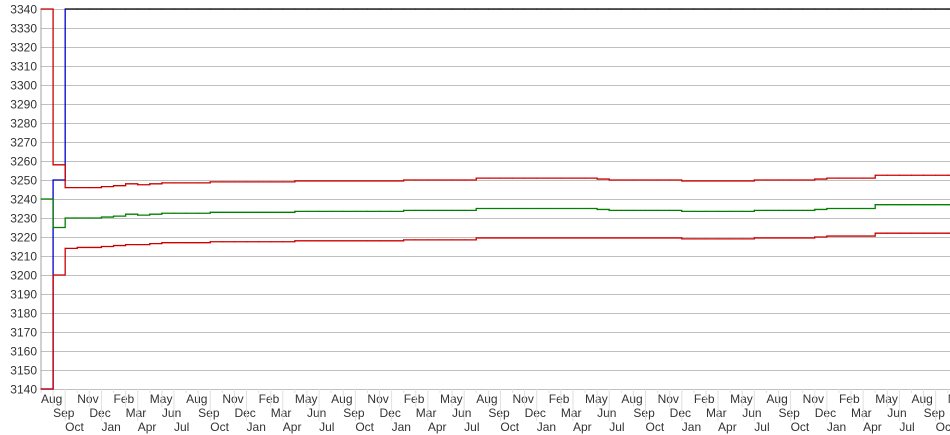  I want to click on x-tick-label: May, so click(306, 399).